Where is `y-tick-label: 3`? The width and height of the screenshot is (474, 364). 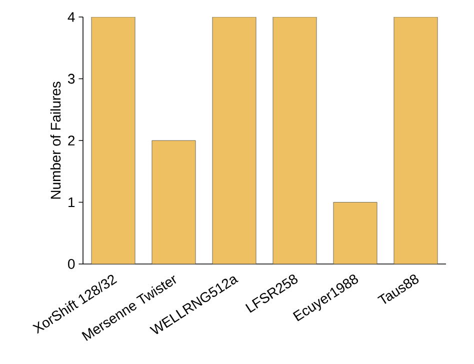
y-tick-label: 3 is located at coordinates (71, 79).